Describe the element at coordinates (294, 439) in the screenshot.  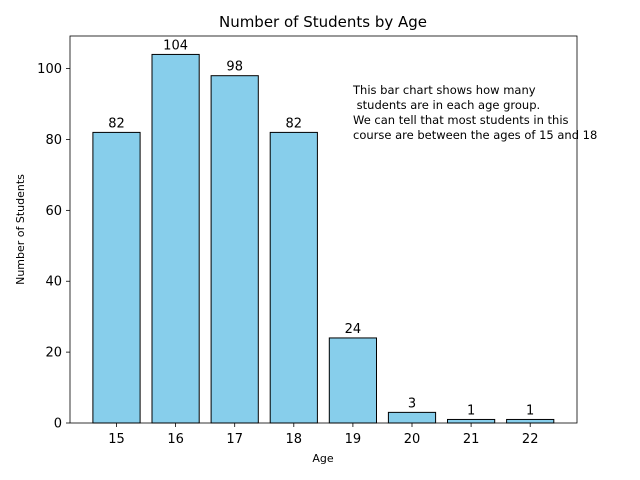
I see `x-tick-label: 18` at that location.